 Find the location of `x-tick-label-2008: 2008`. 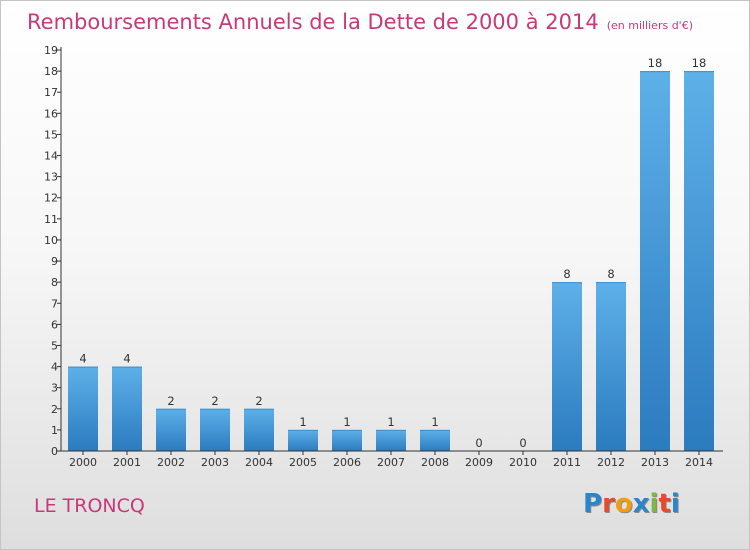

x-tick-label-2008: 2008 is located at coordinates (435, 462).